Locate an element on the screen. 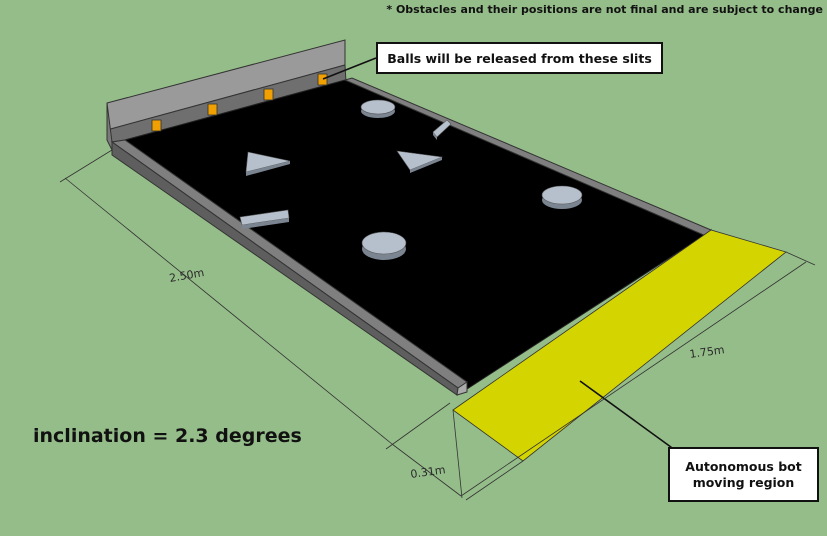  dimension-width-label: 1.75m is located at coordinates (707, 352).